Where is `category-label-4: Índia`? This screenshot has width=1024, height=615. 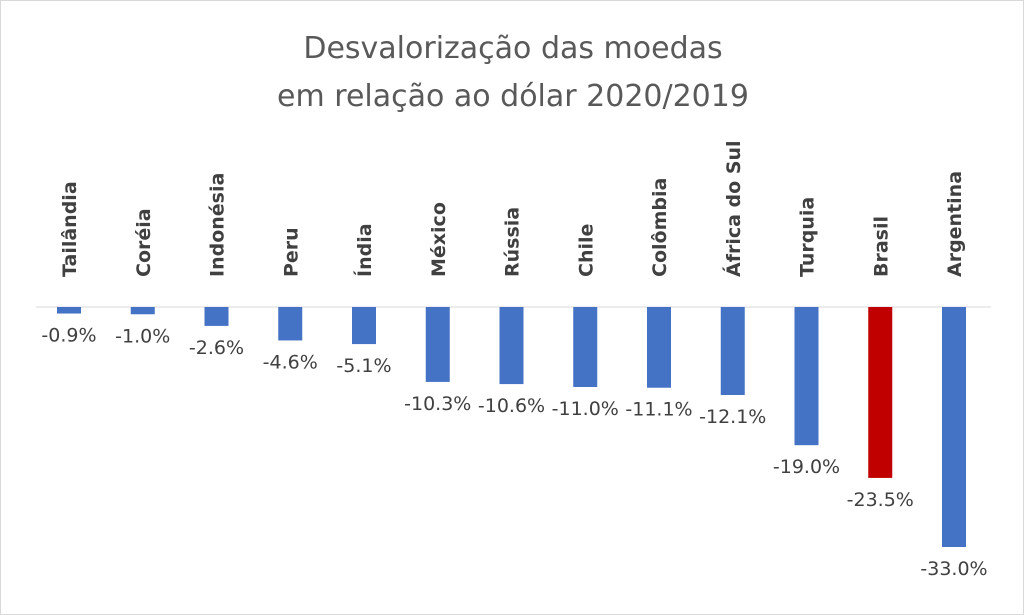 category-label-4: Índia is located at coordinates (364, 250).